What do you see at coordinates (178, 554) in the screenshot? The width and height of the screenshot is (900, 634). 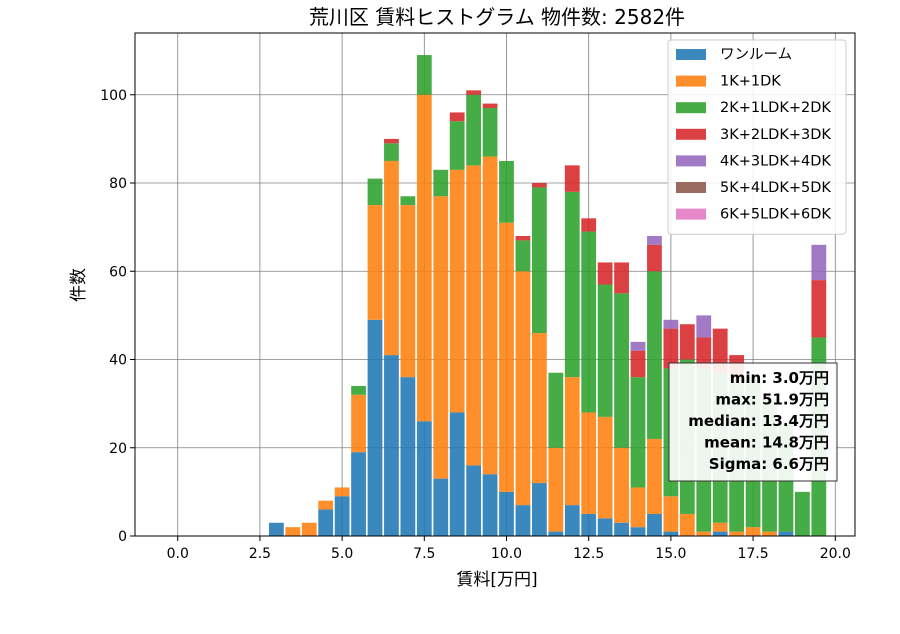 I see `x-tick-label: 0.0` at bounding box center [178, 554].